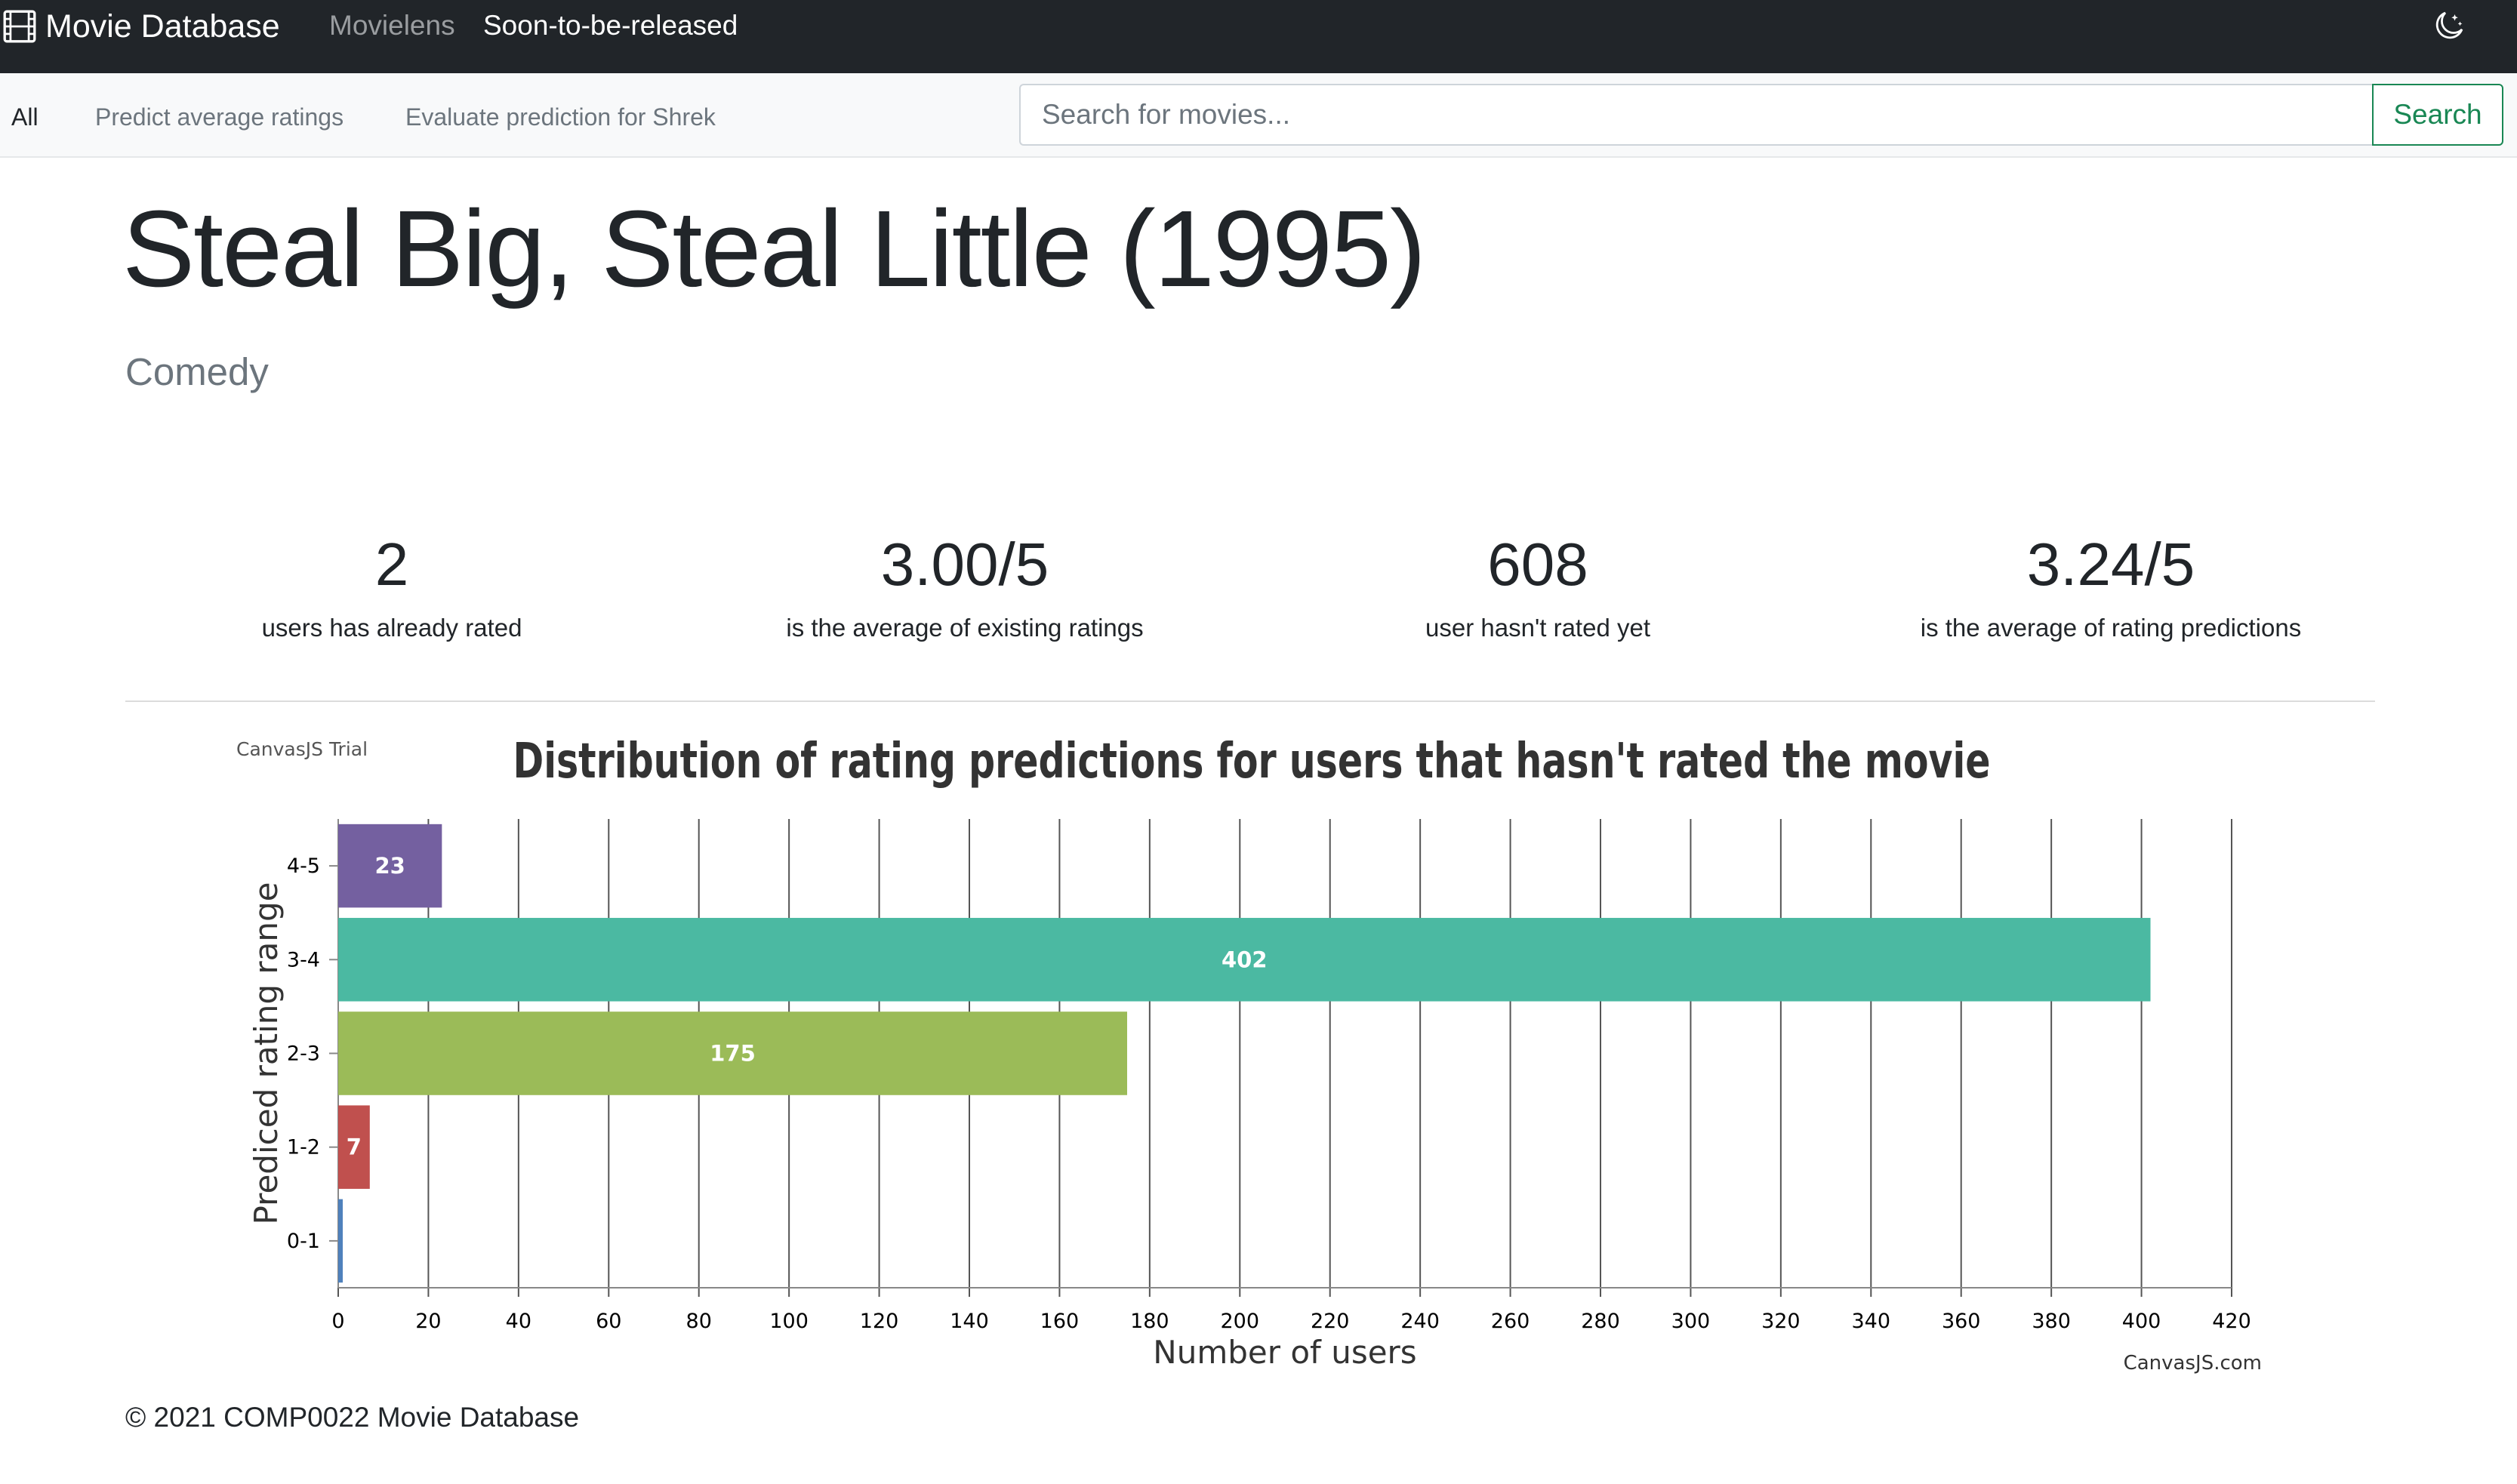 The height and width of the screenshot is (1484, 2517). What do you see at coordinates (2141, 1321) in the screenshot?
I see `x-tick-label: 400` at bounding box center [2141, 1321].